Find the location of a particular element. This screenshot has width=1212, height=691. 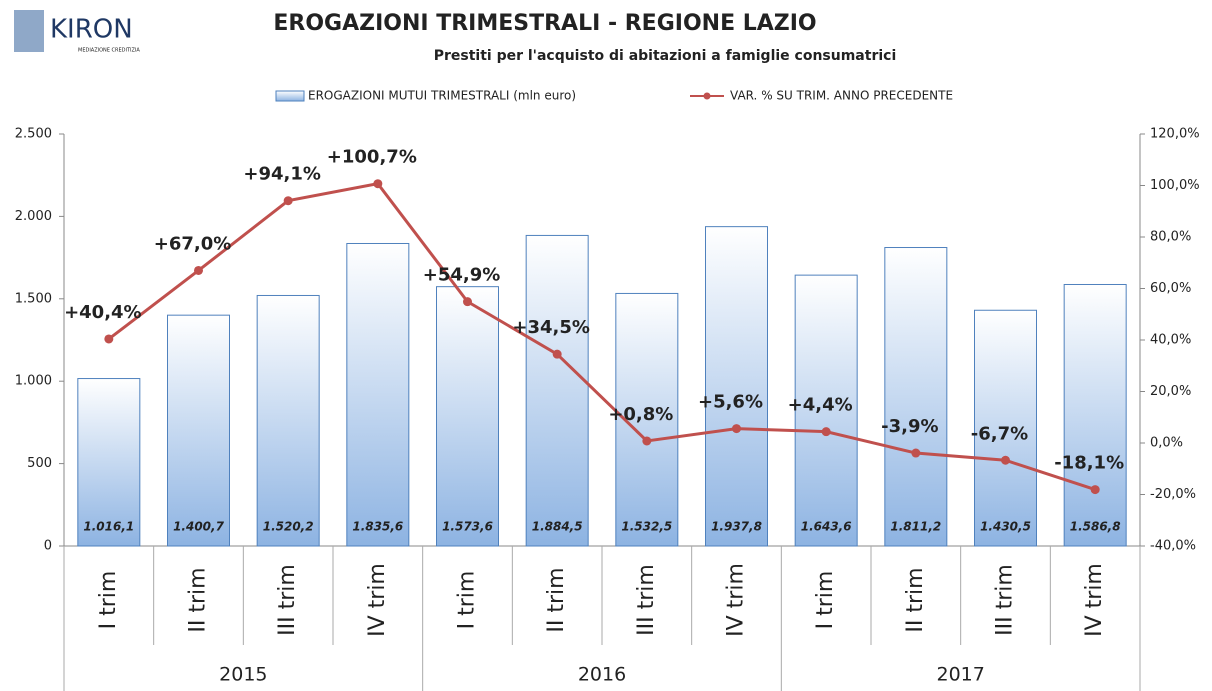

y-tick-label: 1.500 is located at coordinates (33, 298).